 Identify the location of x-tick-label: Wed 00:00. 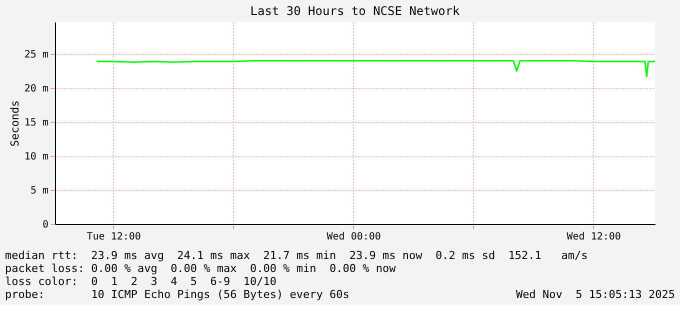
(353, 237).